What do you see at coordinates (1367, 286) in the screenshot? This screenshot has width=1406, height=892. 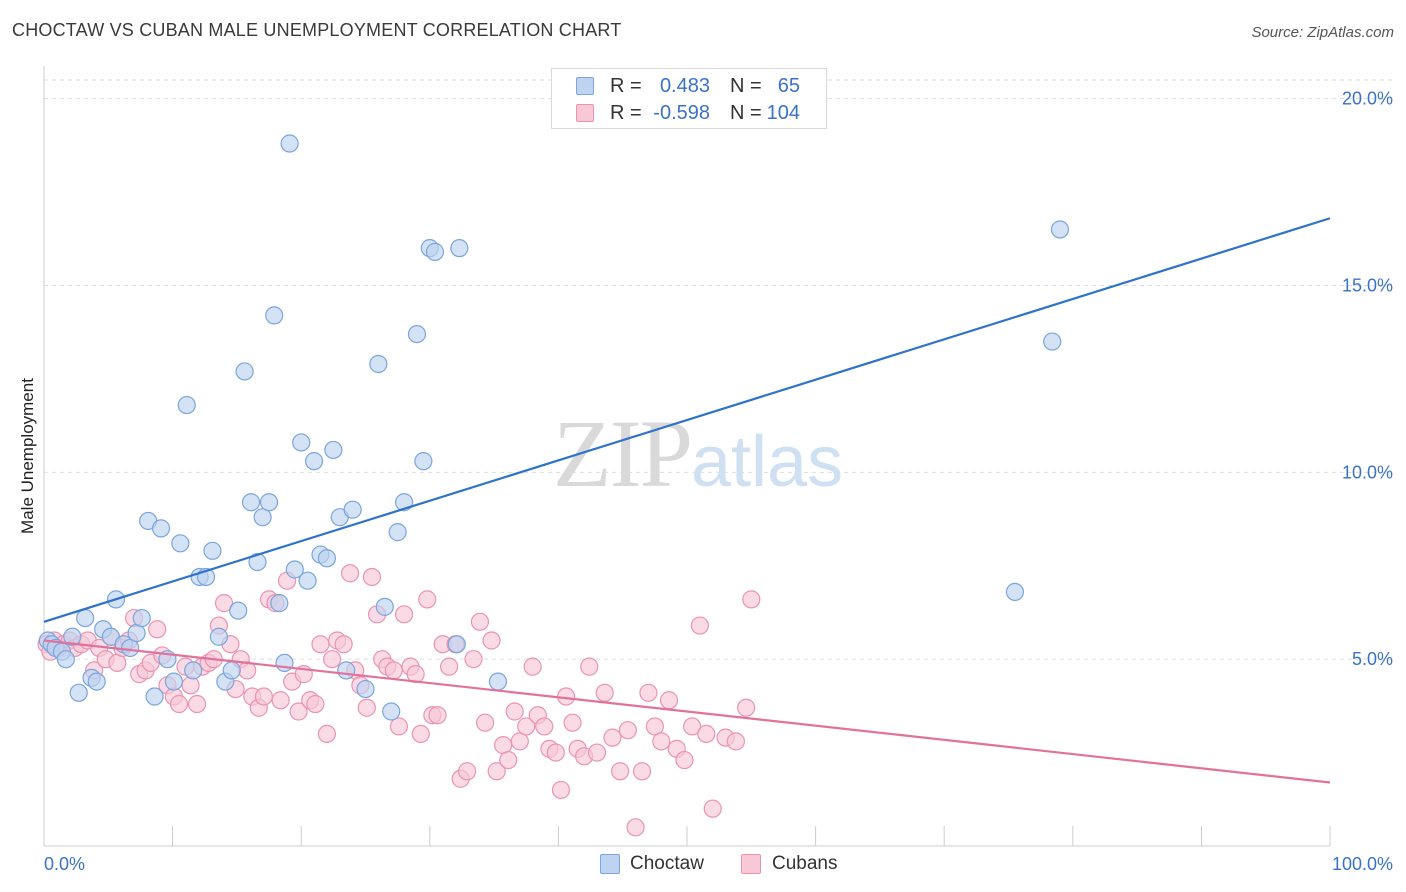 I see `y-tick-label: 15.0%` at bounding box center [1367, 286].